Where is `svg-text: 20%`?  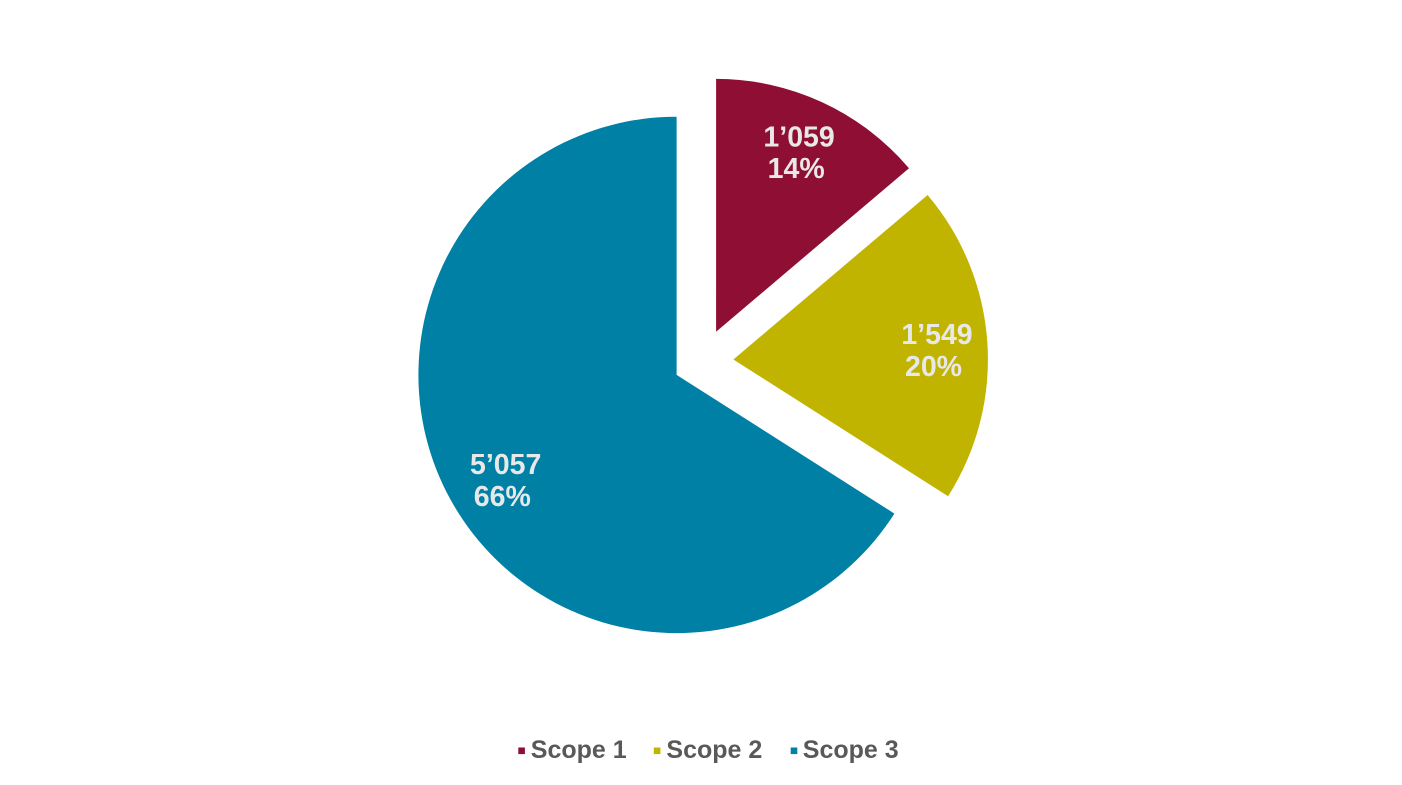
svg-text: 20% is located at coordinates (933, 367).